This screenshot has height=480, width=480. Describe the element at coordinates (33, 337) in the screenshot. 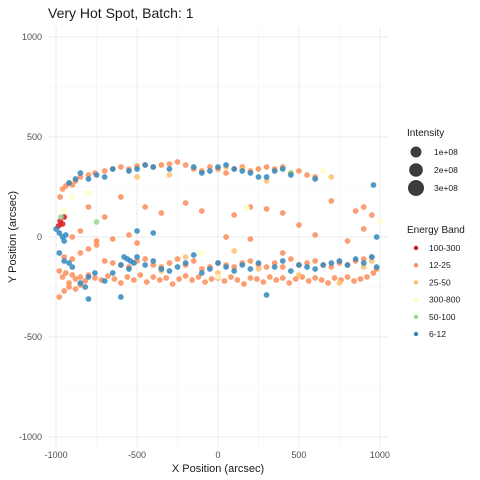

I see `y-tick-label: -500` at that location.